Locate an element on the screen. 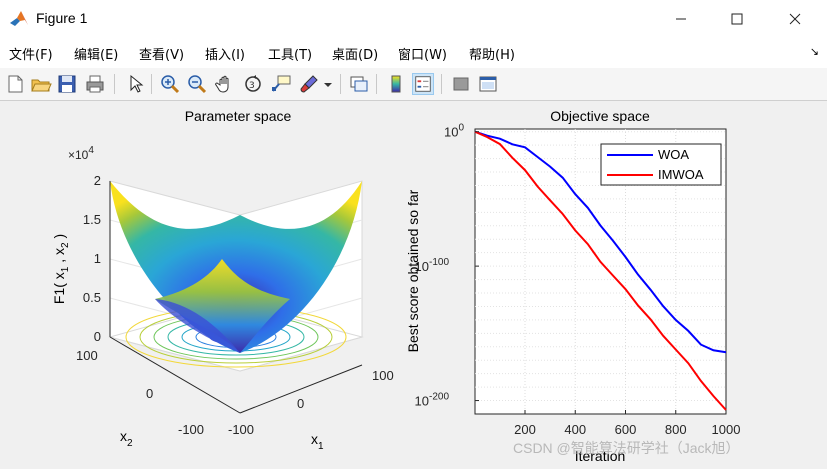 This screenshot has width=827, height=469. legend: WOA IMWOA is located at coordinates (661, 164).